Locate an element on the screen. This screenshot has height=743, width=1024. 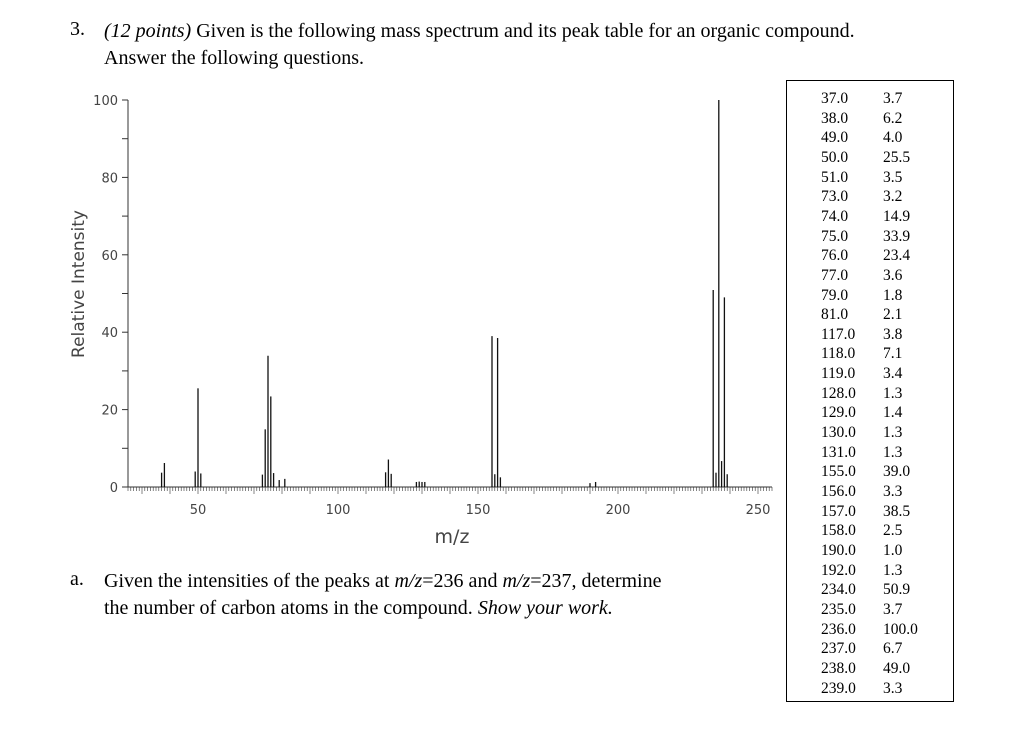
x-axis-label: m/z is located at coordinates (452, 537).